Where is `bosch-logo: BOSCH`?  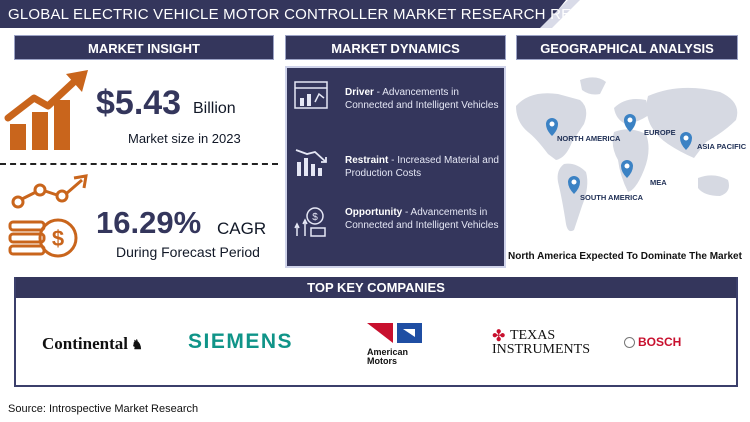 bosch-logo: BOSCH is located at coordinates (652, 342).